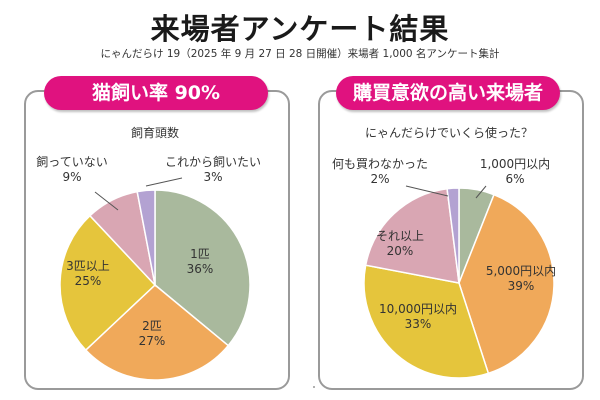 This screenshot has width=600, height=400. I want to click on pie-0-label-4: これから飼いたい, so click(213, 161).